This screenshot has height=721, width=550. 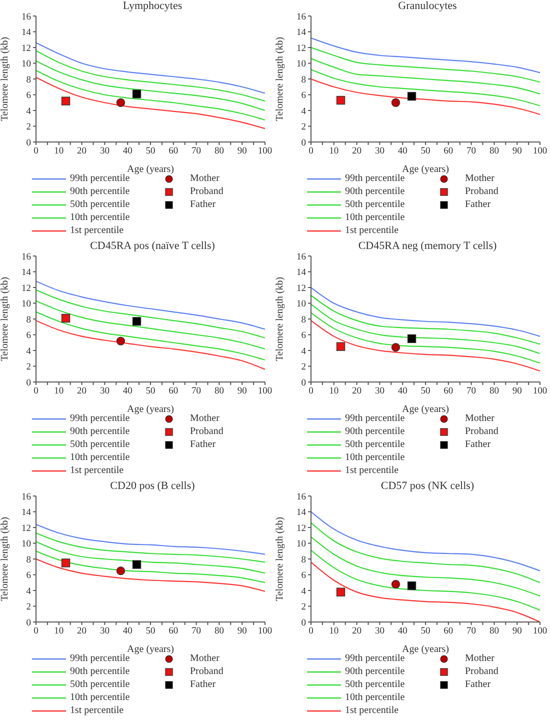 I want to click on y-tick-label: 14, so click(x=301, y=513).